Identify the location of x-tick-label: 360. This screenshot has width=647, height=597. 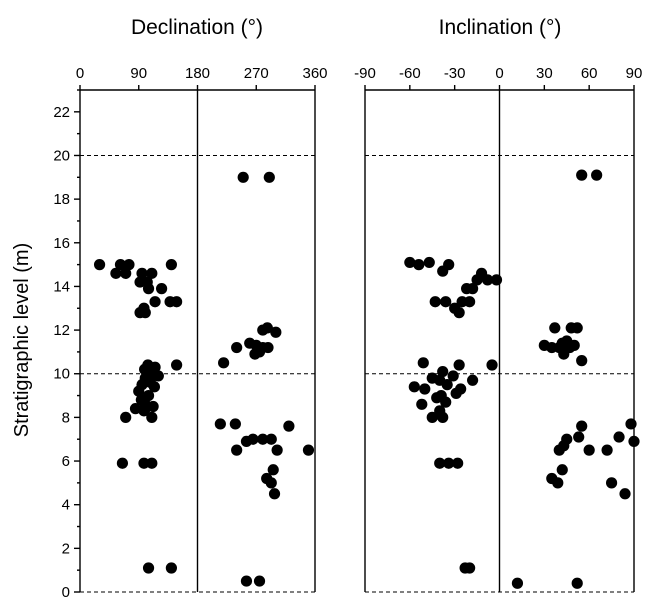
(314, 73).